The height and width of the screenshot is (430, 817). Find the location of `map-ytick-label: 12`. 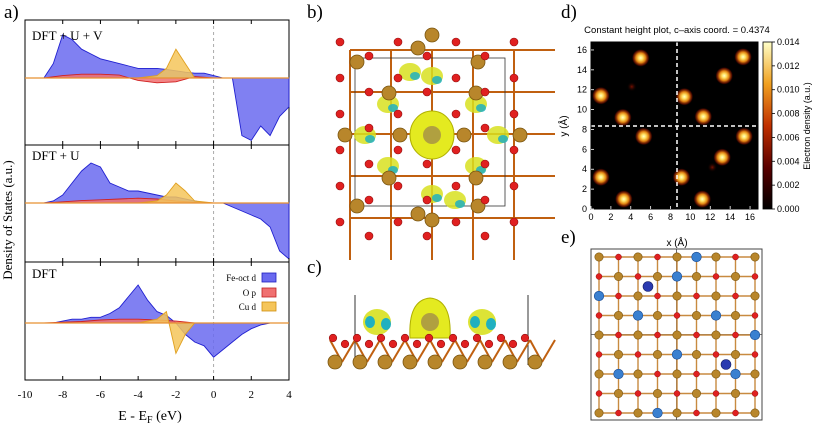

map-ytick-label: 12 is located at coordinates (582, 90).